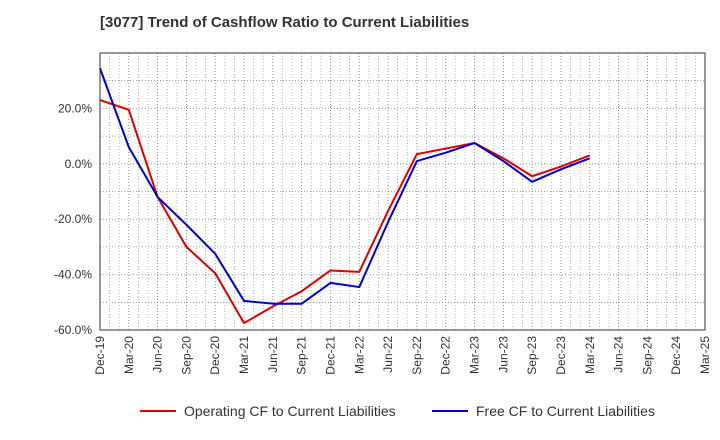  I want to click on x-tick-label: Dec-22, so click(446, 355).